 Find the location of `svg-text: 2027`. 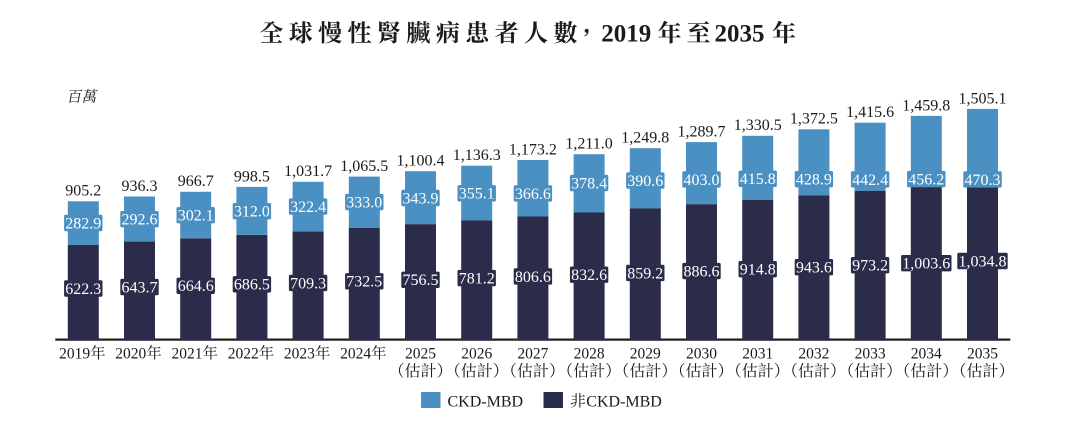

svg-text: 2027 is located at coordinates (532, 353).